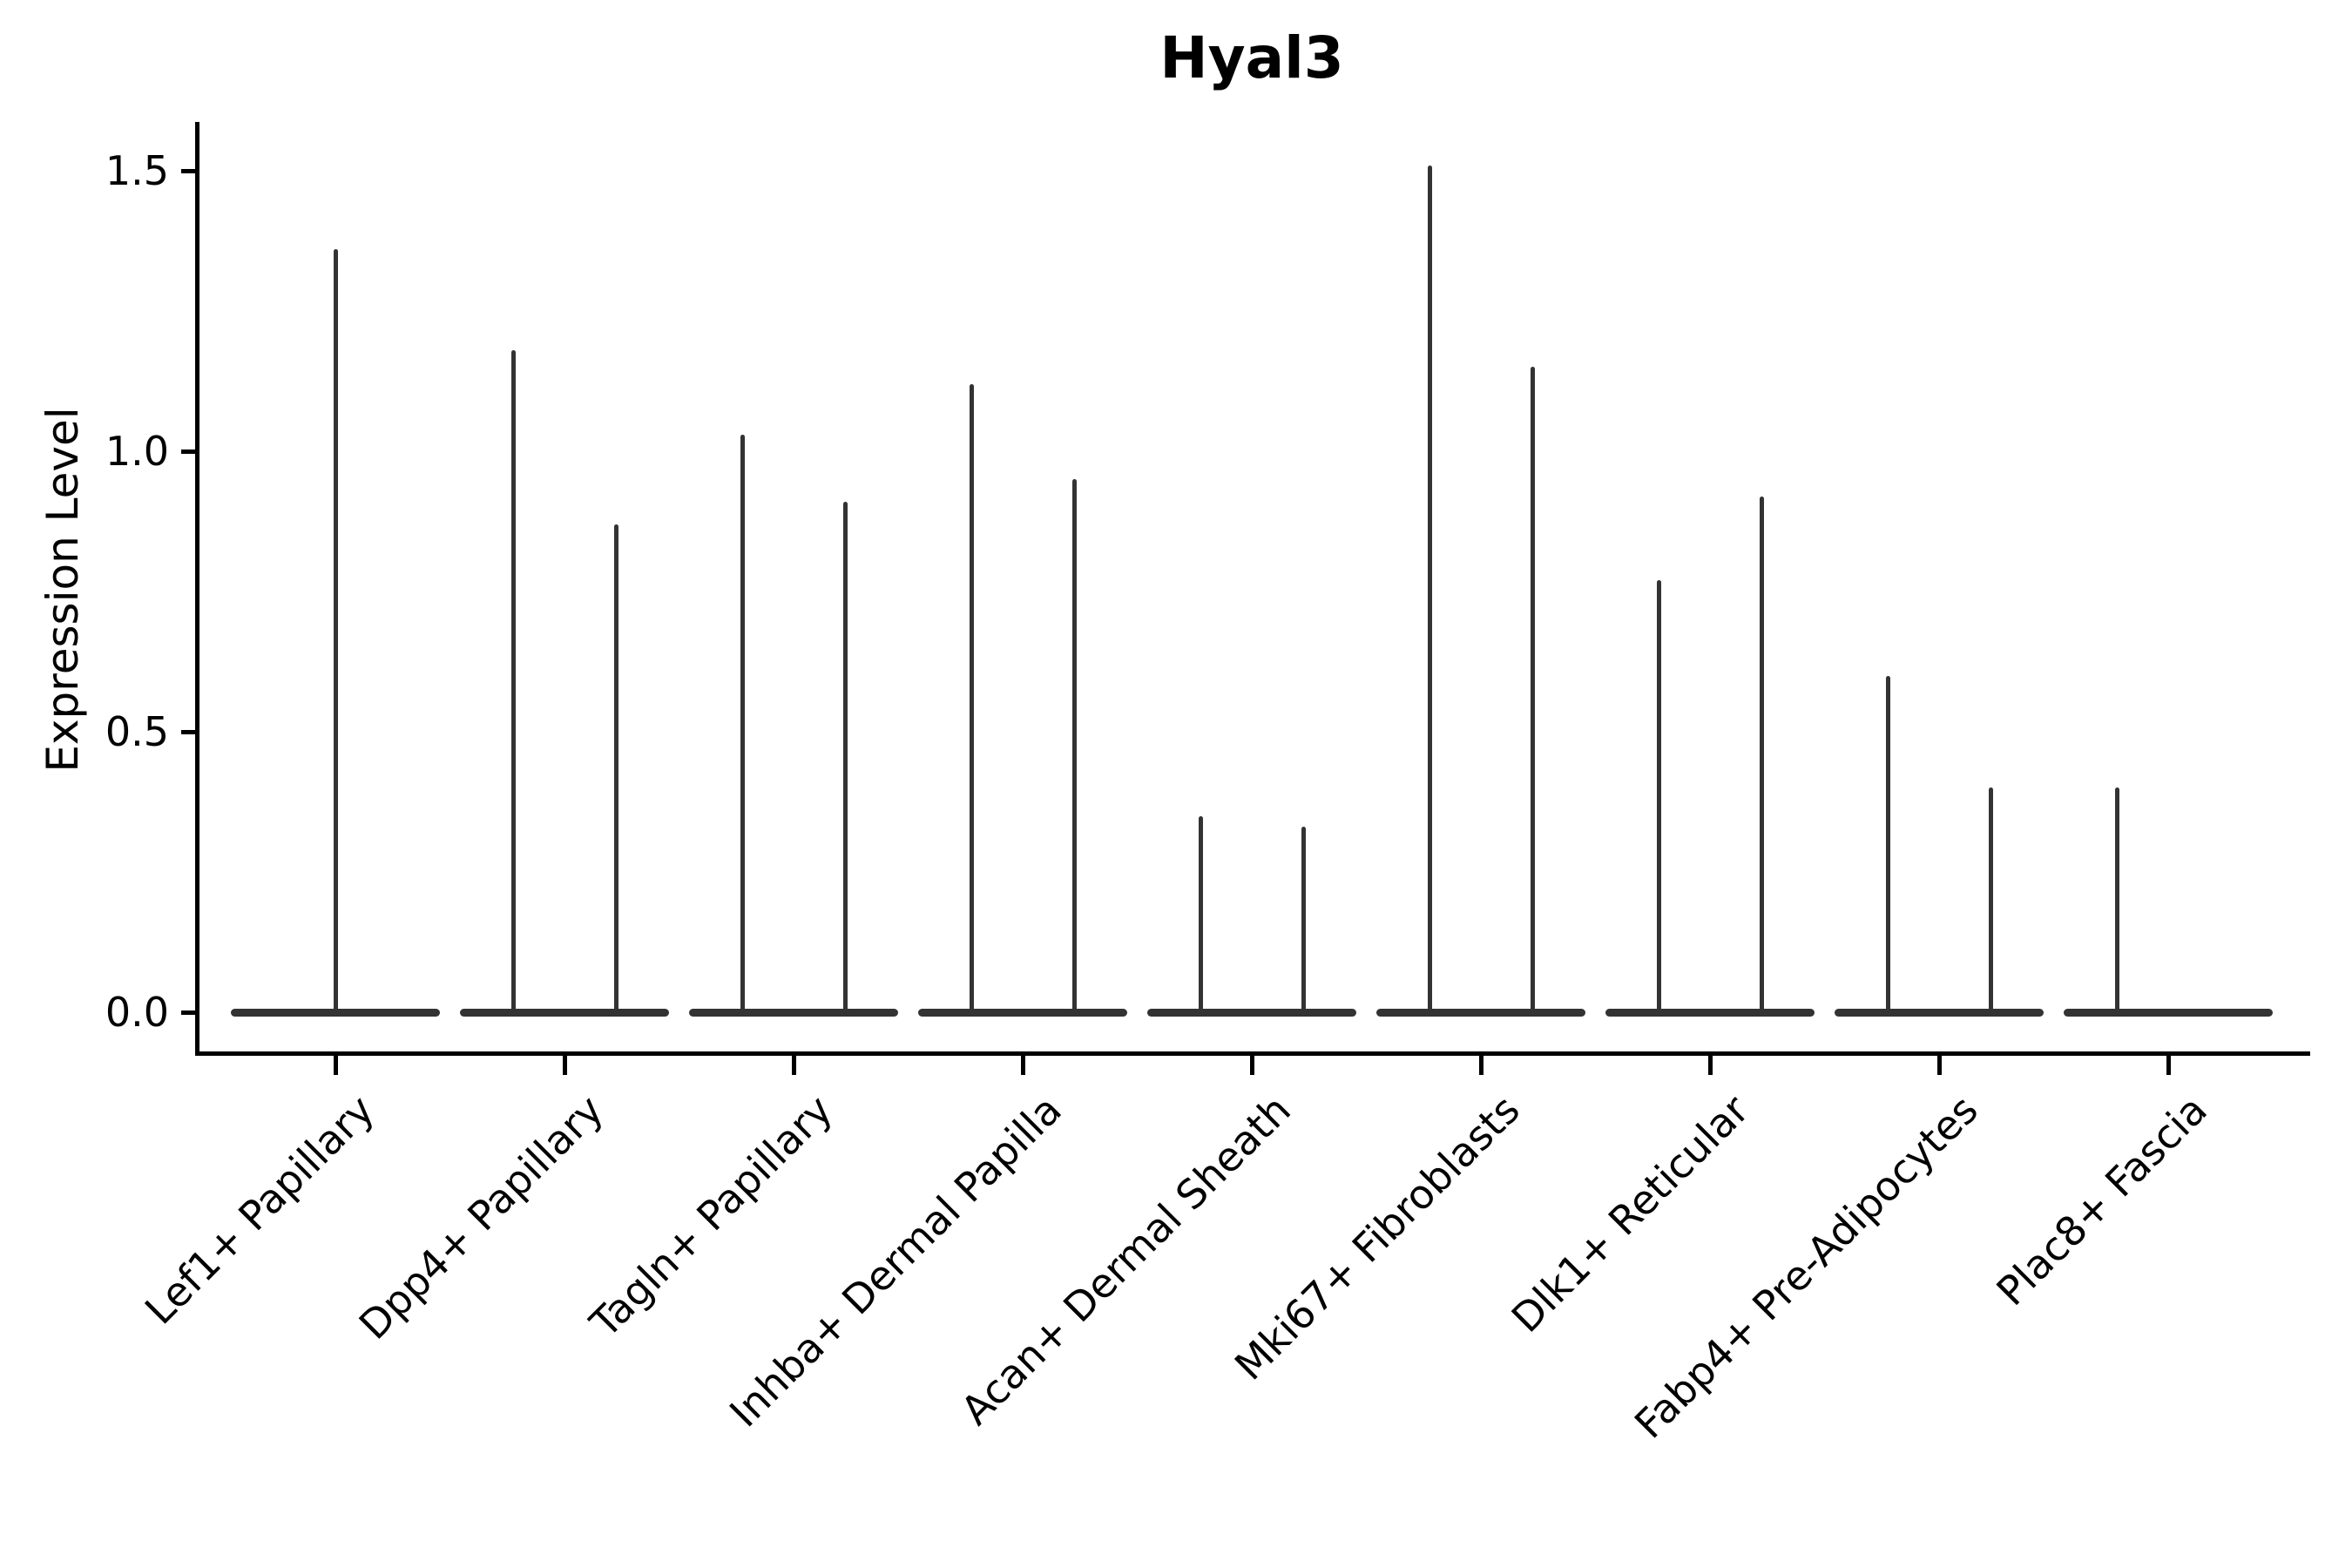  What do you see at coordinates (137, 451) in the screenshot?
I see `y-tick-label: 1.0` at bounding box center [137, 451].